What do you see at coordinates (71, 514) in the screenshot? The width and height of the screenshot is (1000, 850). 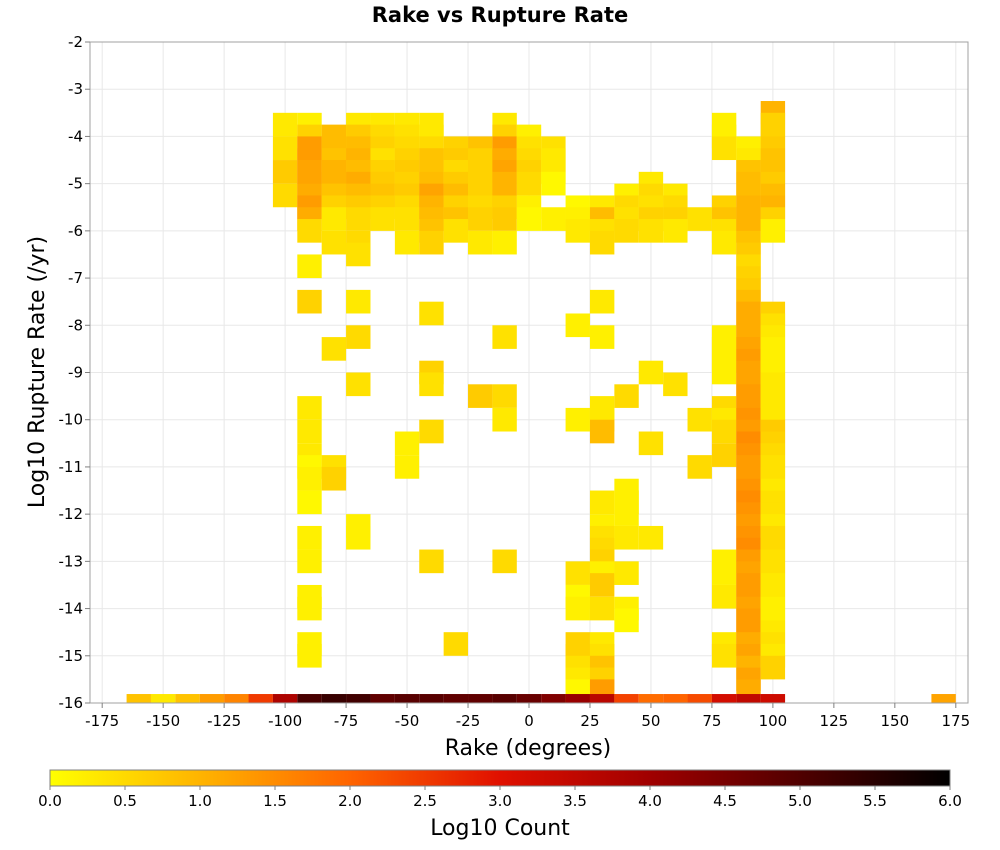 I see `y-tick-label: -12` at bounding box center [71, 514].